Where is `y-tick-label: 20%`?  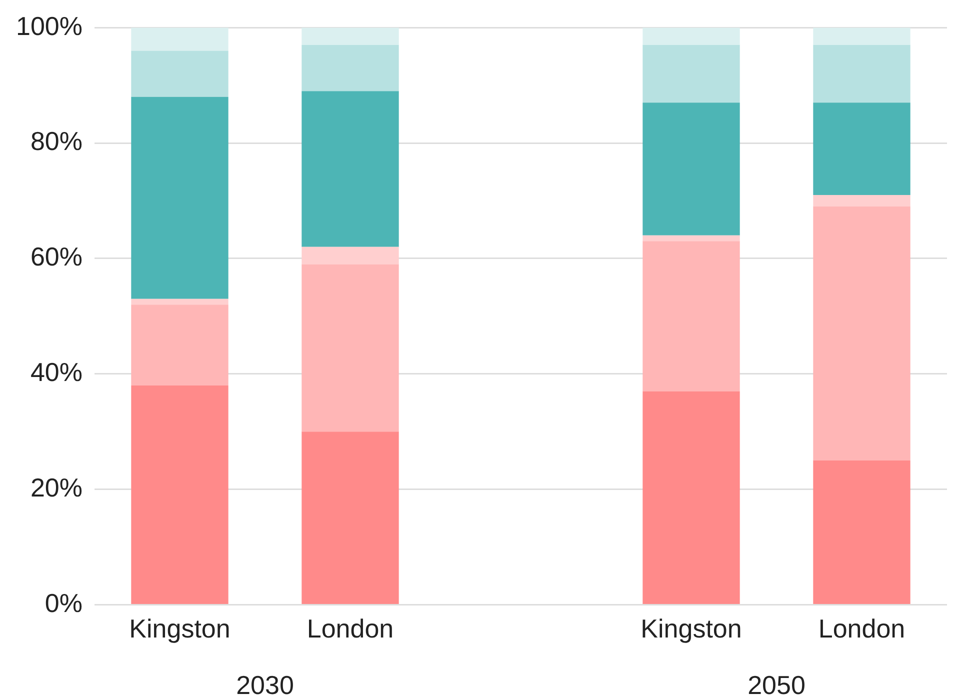
y-tick-label: 20% is located at coordinates (56, 487).